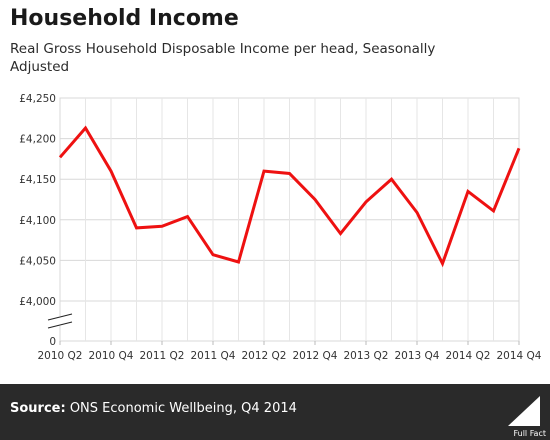  What do you see at coordinates (263, 356) in the screenshot?
I see `x-tick-label: 2012 Q2` at bounding box center [263, 356].